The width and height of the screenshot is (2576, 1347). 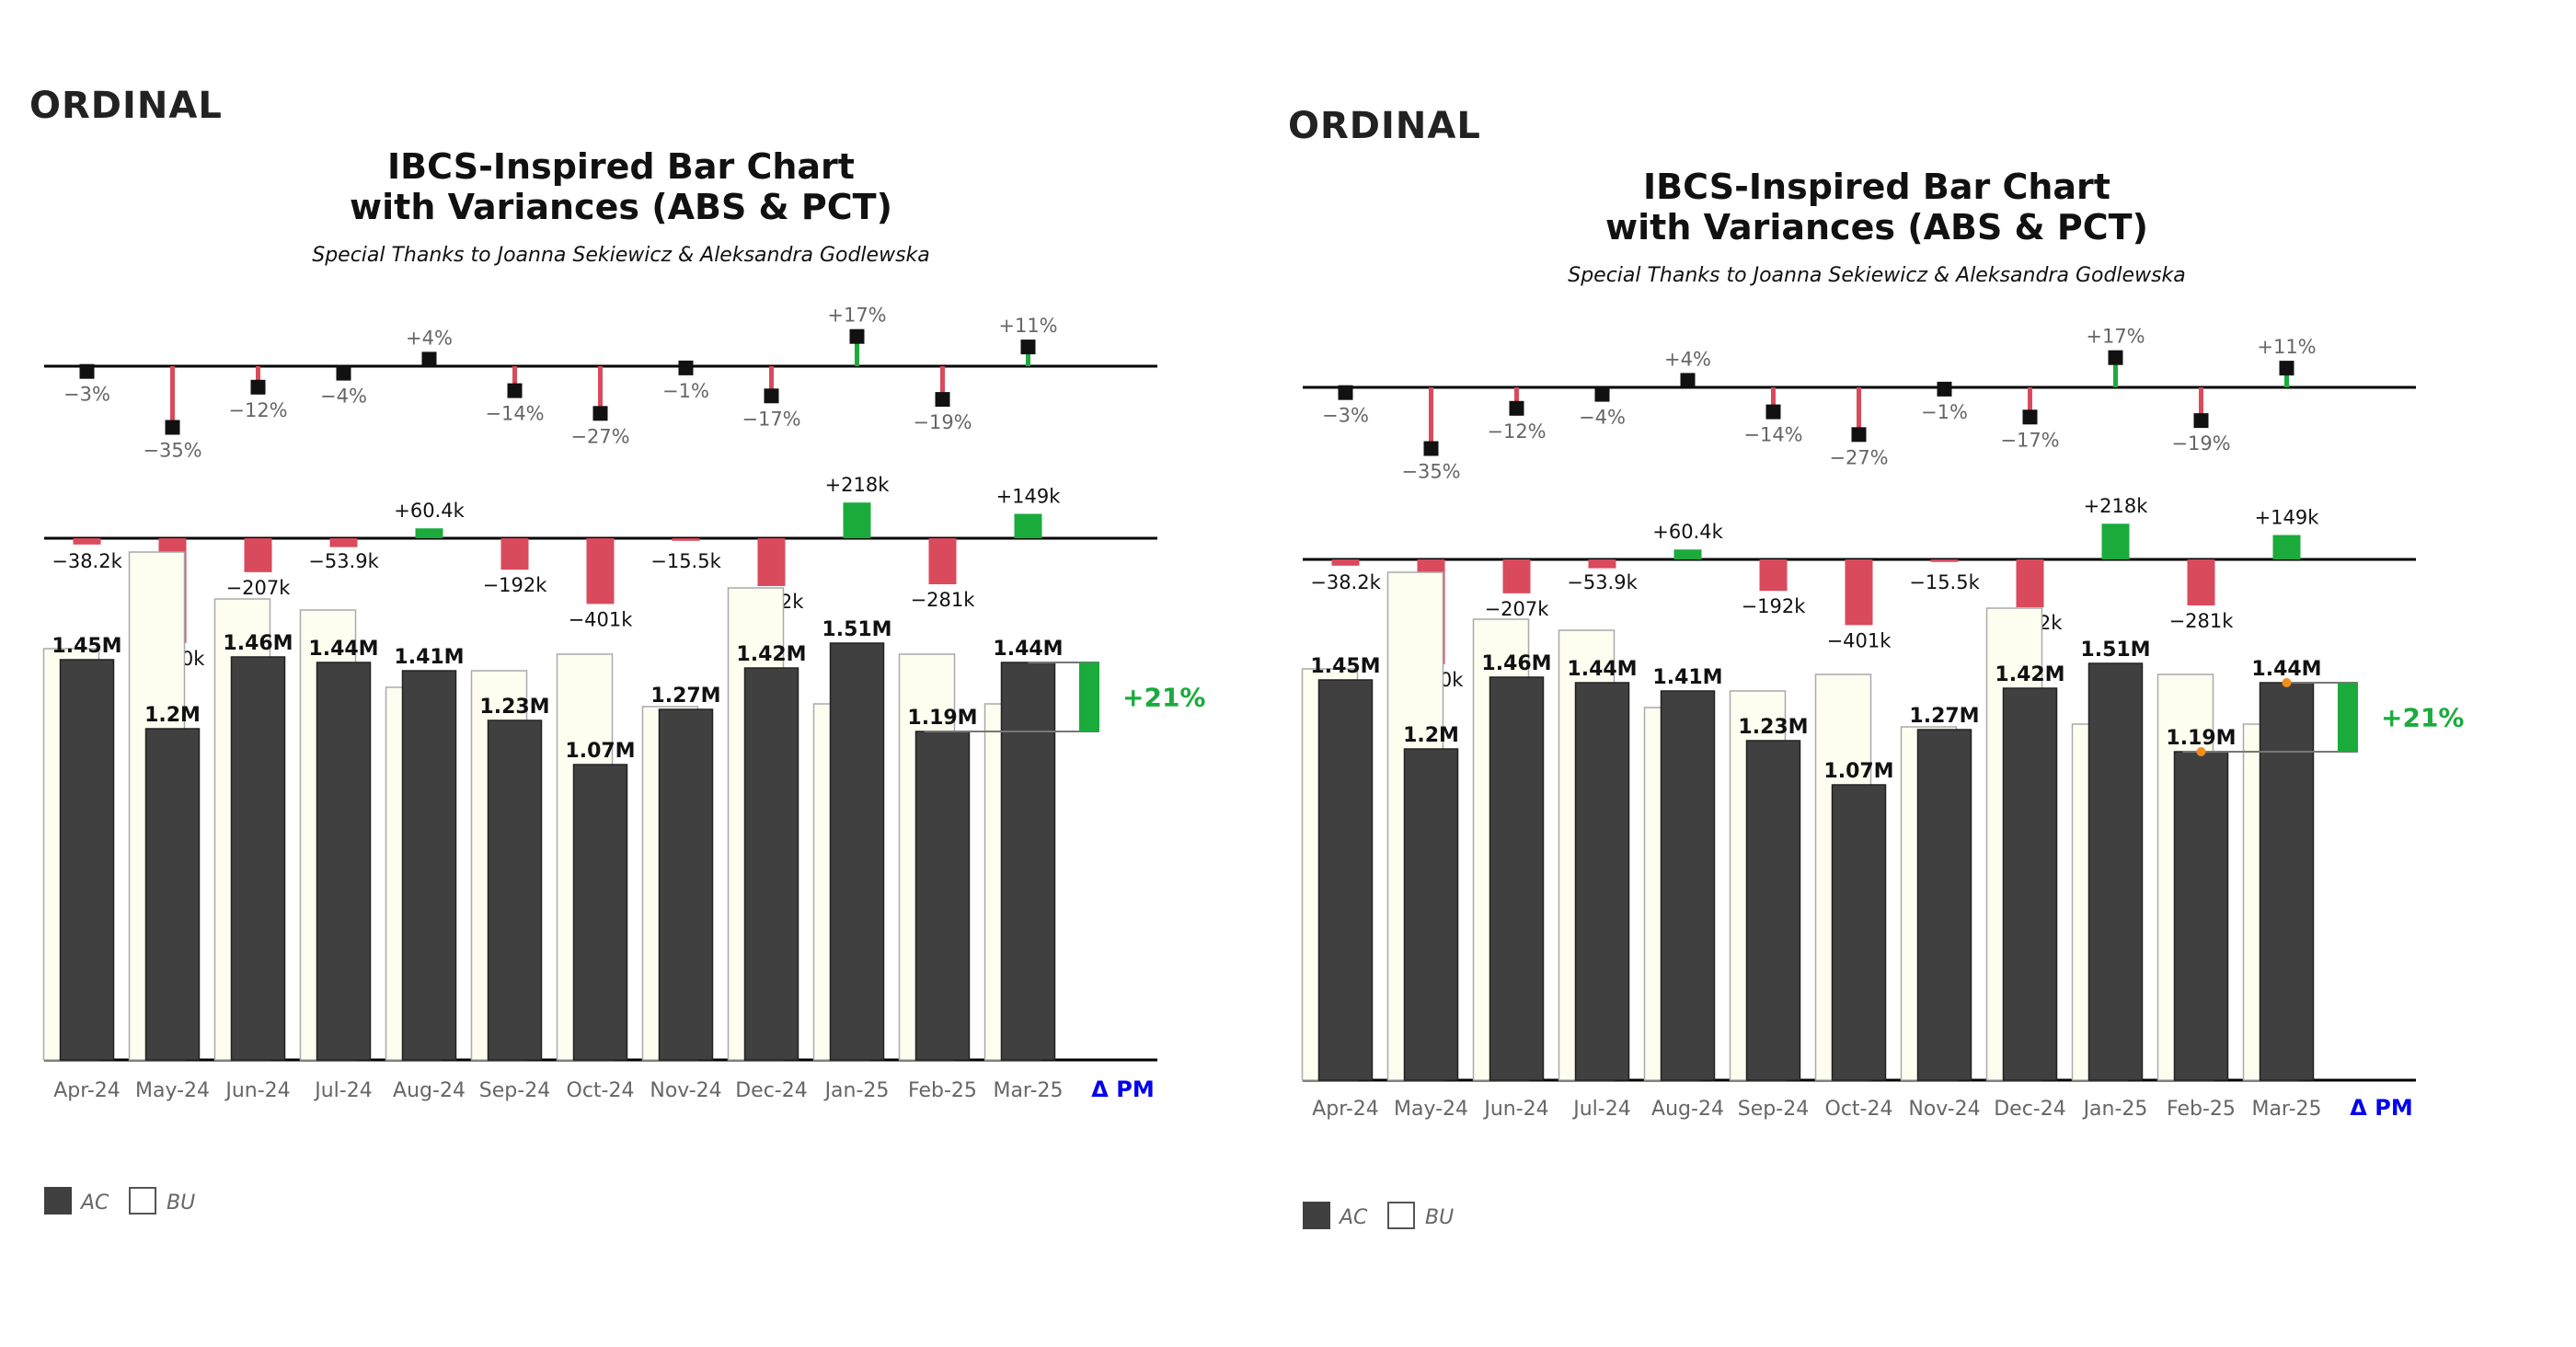 What do you see at coordinates (2030, 1109) in the screenshot?
I see `category-tick-label: Dec-24` at bounding box center [2030, 1109].